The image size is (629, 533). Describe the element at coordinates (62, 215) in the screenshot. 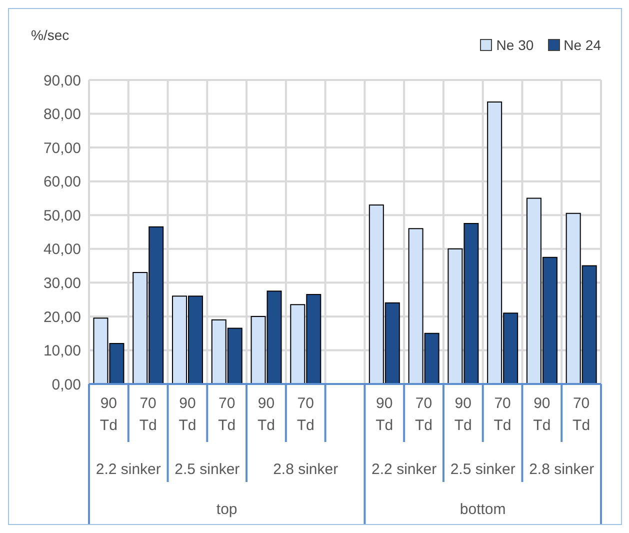

I see `y-tick-label: 50,00` at that location.